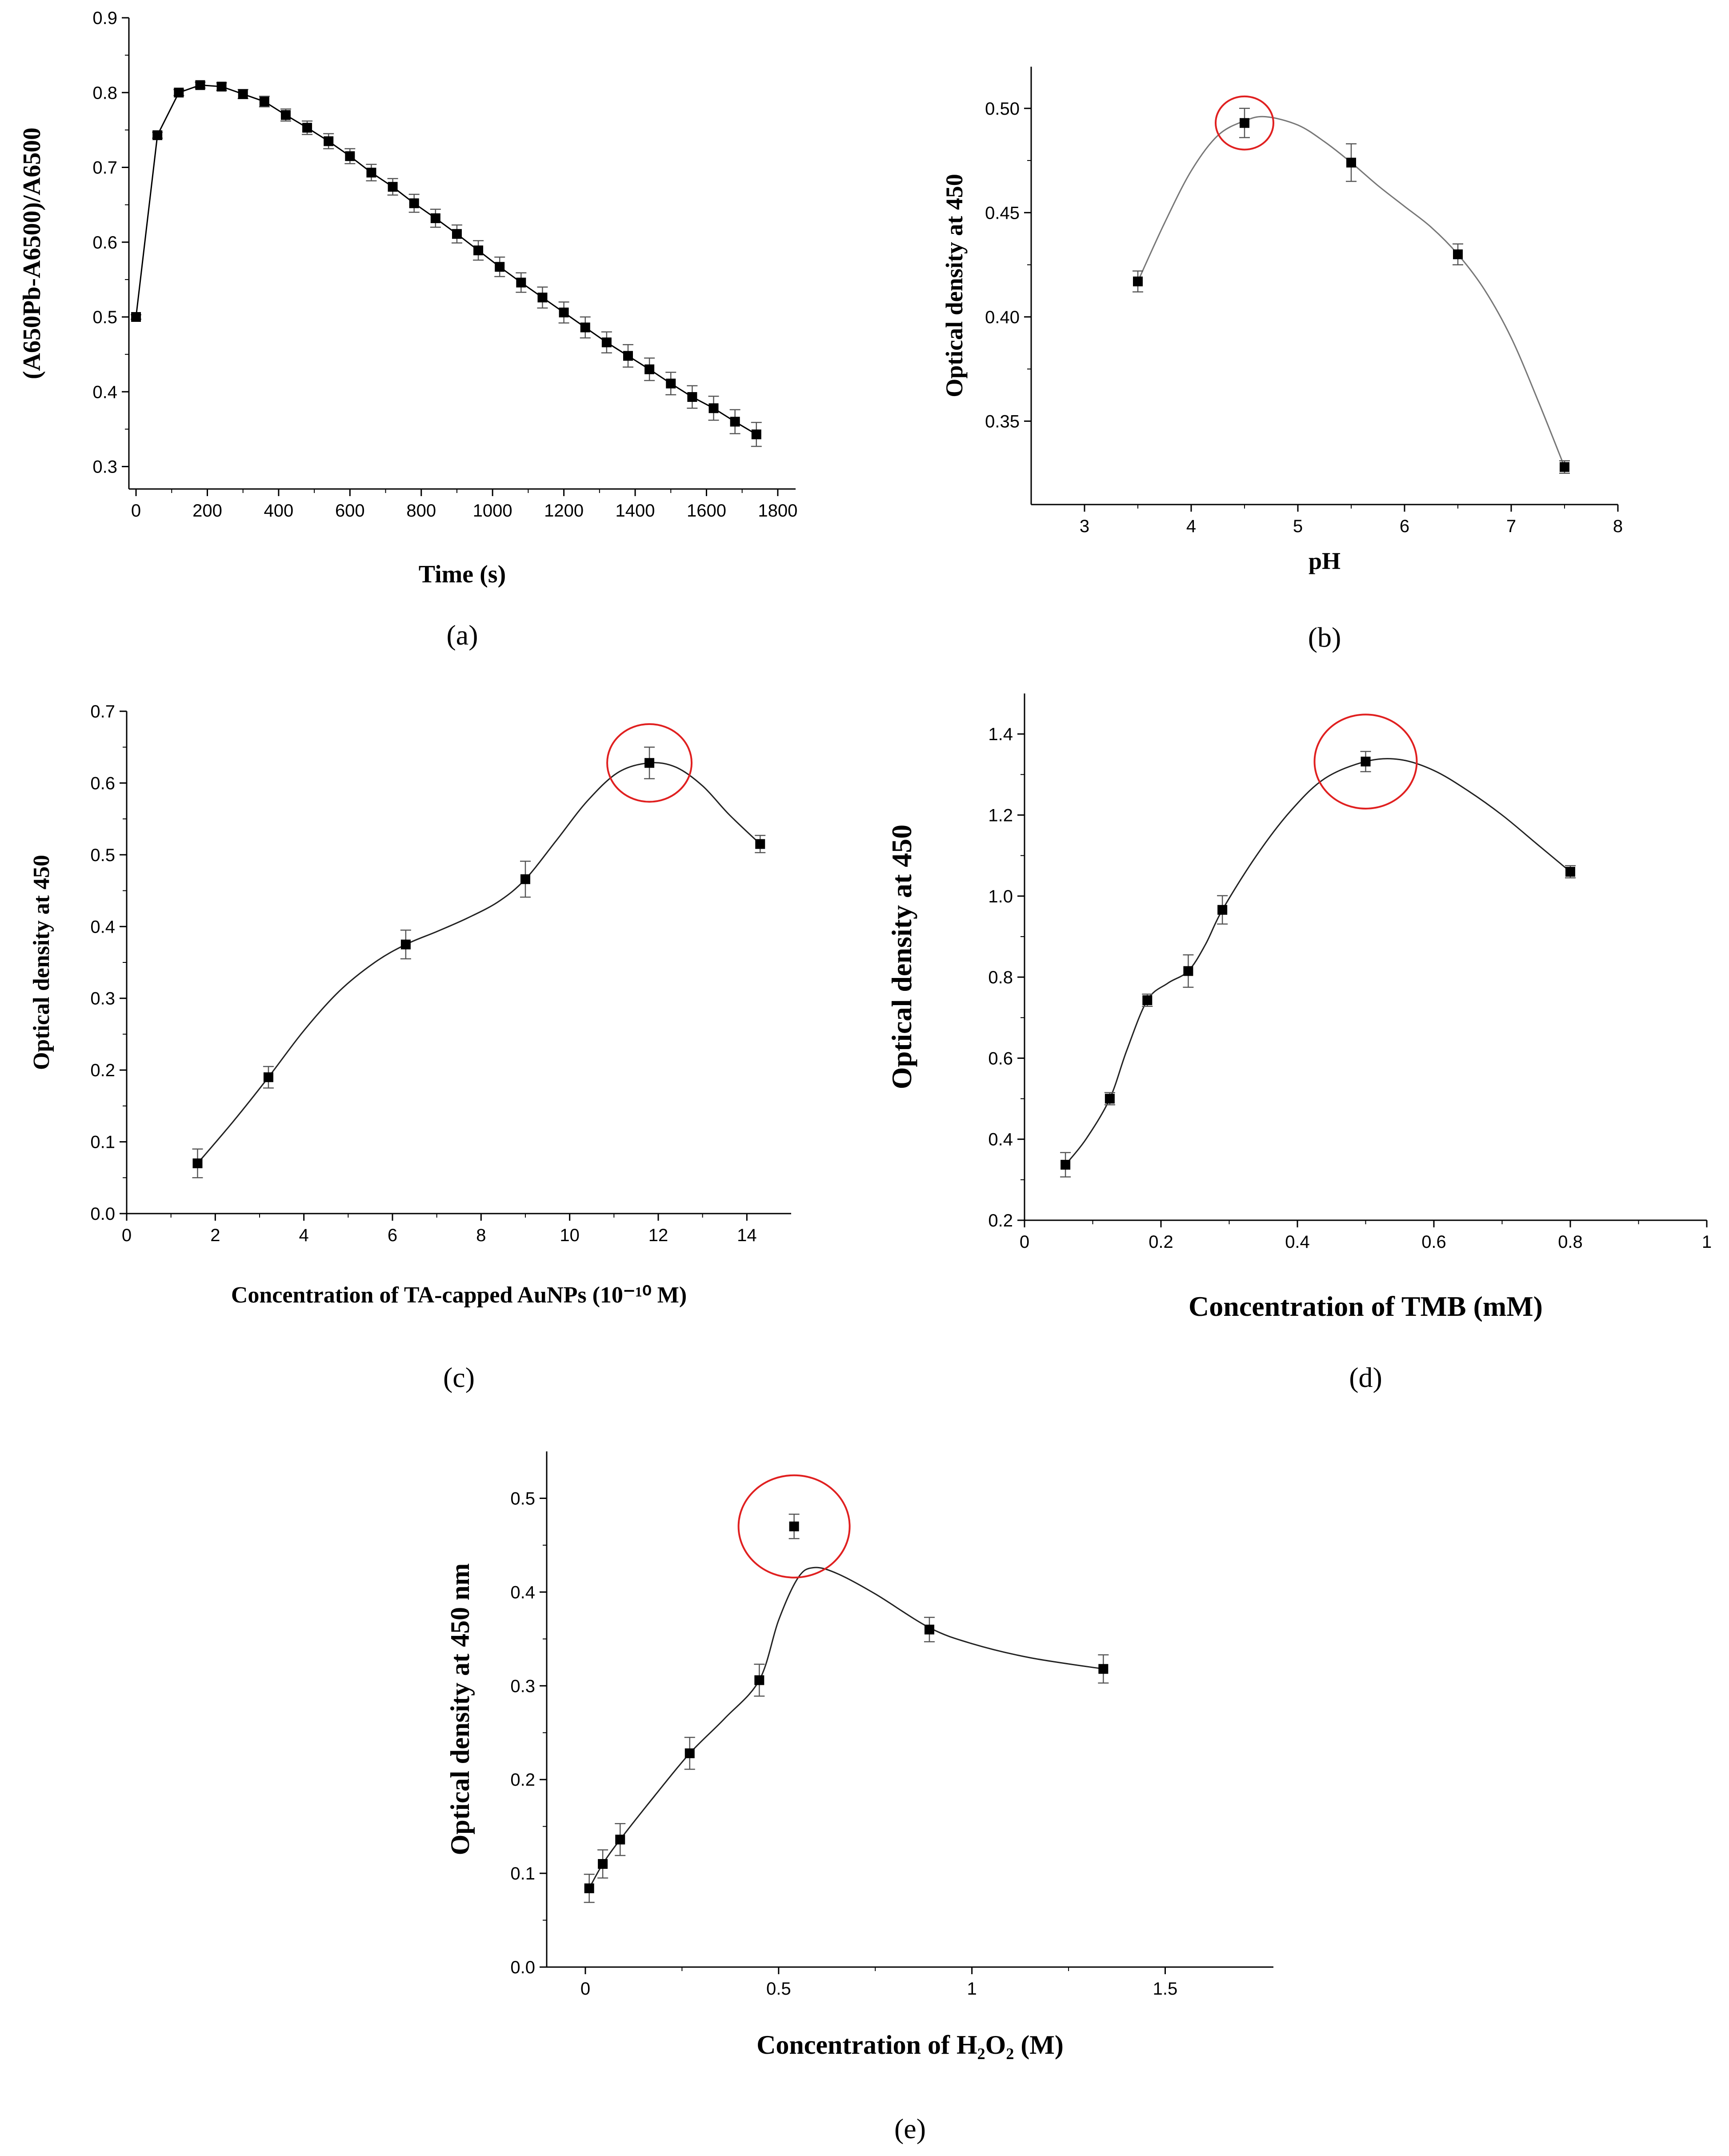 The width and height of the screenshot is (1729, 2156). What do you see at coordinates (1165, 1989) in the screenshot?
I see `x-tick-label: 1.5` at bounding box center [1165, 1989].